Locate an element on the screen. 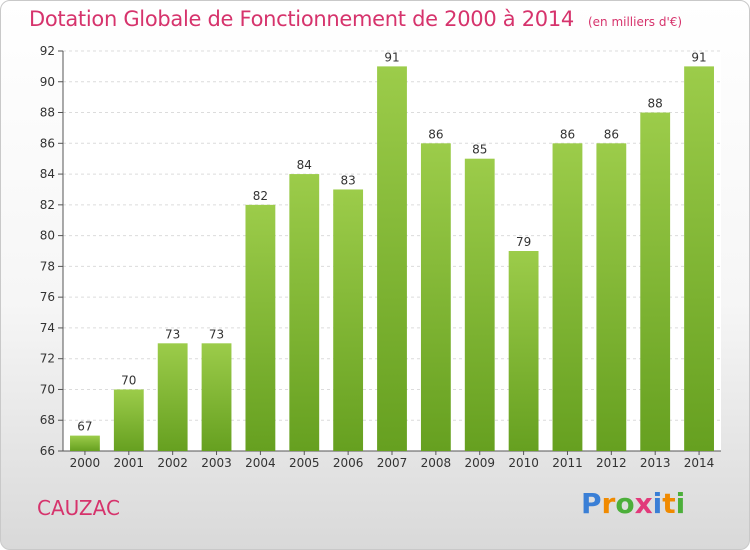 The height and width of the screenshot is (550, 750). y-tick-label: 72 is located at coordinates (47, 359).